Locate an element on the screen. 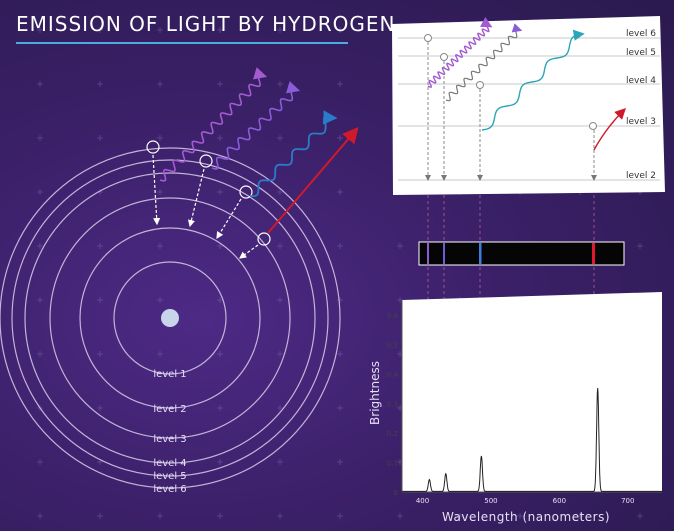 The height and width of the screenshot is (531, 674). energy-photon-purple is located at coordinates (484, 62).